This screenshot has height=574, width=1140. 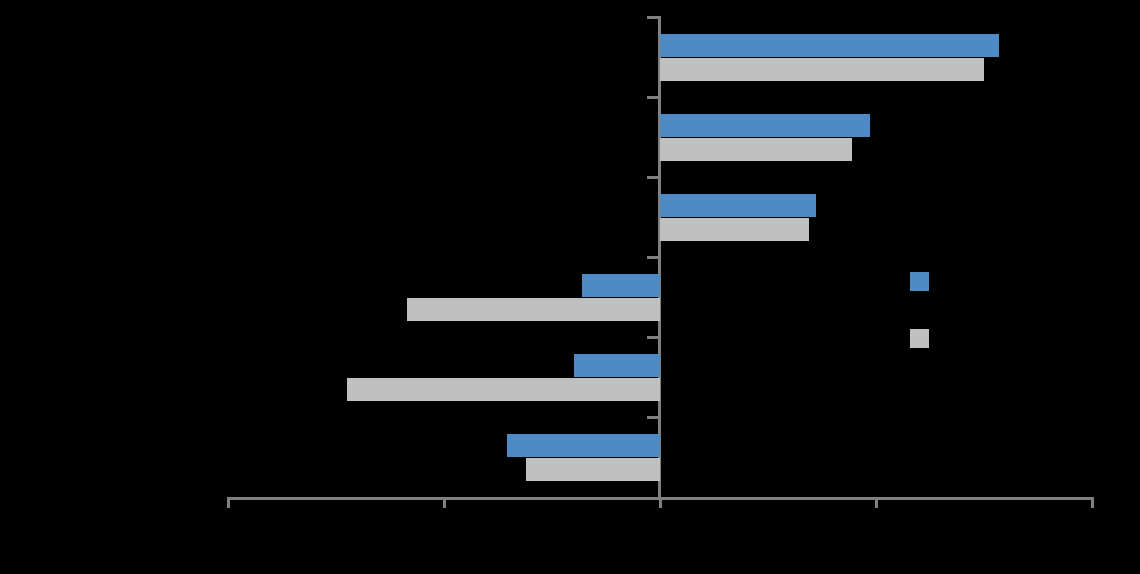 I want to click on y-axis-line, so click(x=659, y=258).